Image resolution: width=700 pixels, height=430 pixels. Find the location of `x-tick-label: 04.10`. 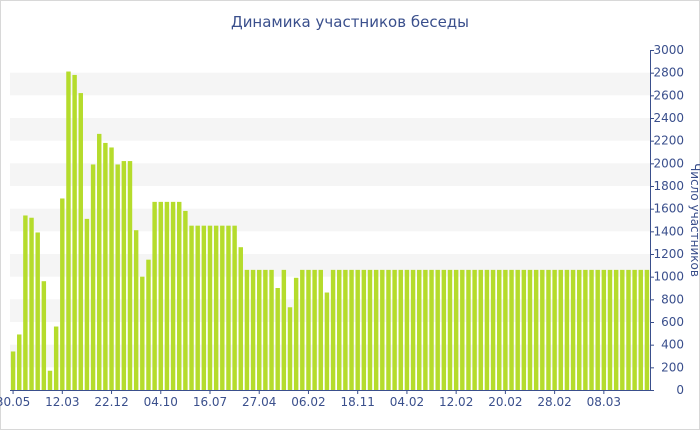

x-tick-label: 04.10 is located at coordinates (161, 402).